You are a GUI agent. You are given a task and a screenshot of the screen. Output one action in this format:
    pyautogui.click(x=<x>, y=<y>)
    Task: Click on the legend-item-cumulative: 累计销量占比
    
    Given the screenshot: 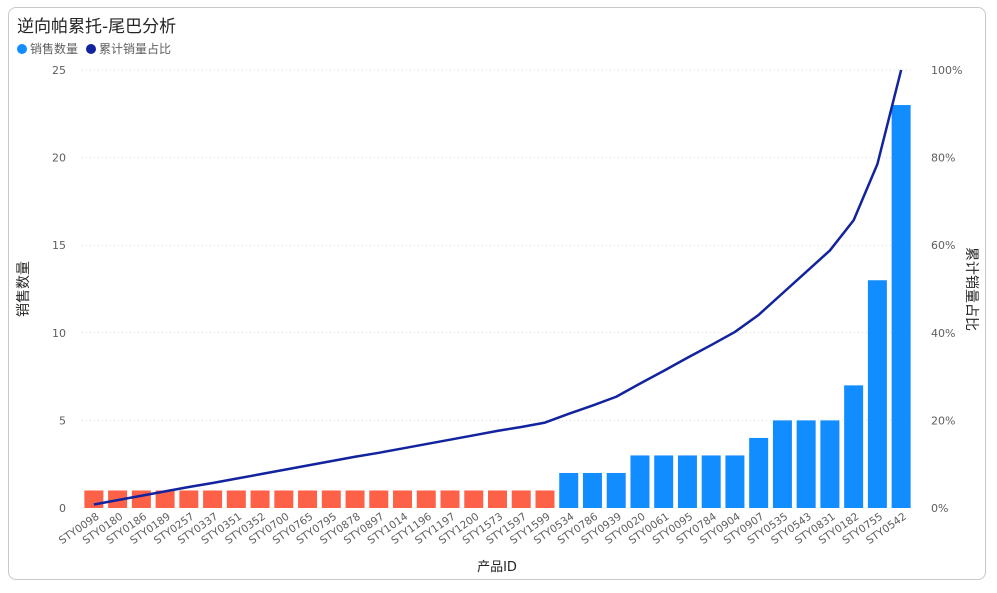 What is the action you would take?
    pyautogui.click(x=128, y=48)
    